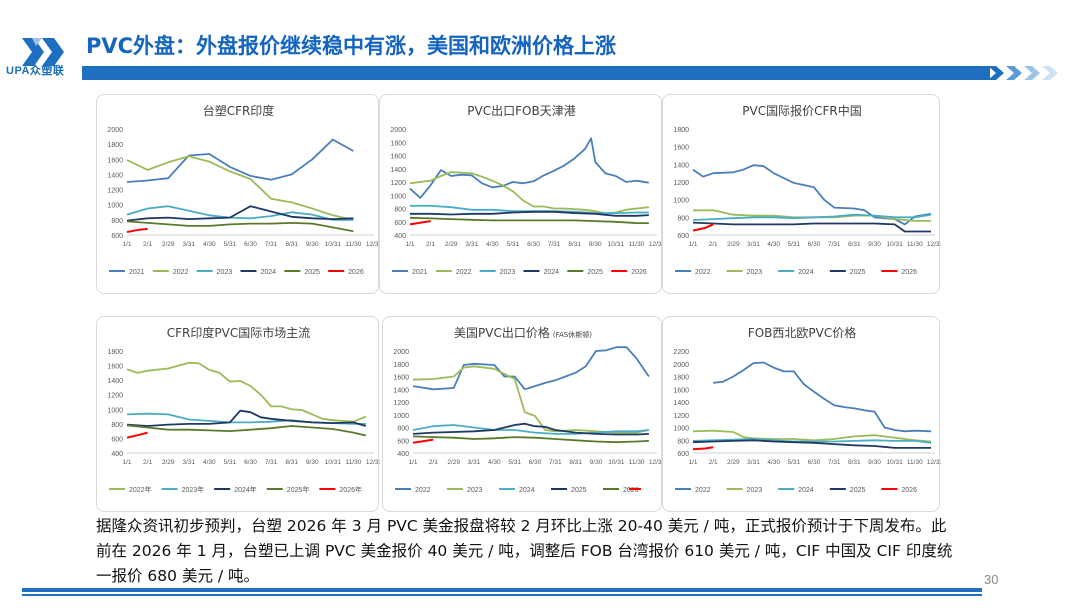 The image size is (1080, 608). I want to click on footer-bar-thin, so click(502, 595).